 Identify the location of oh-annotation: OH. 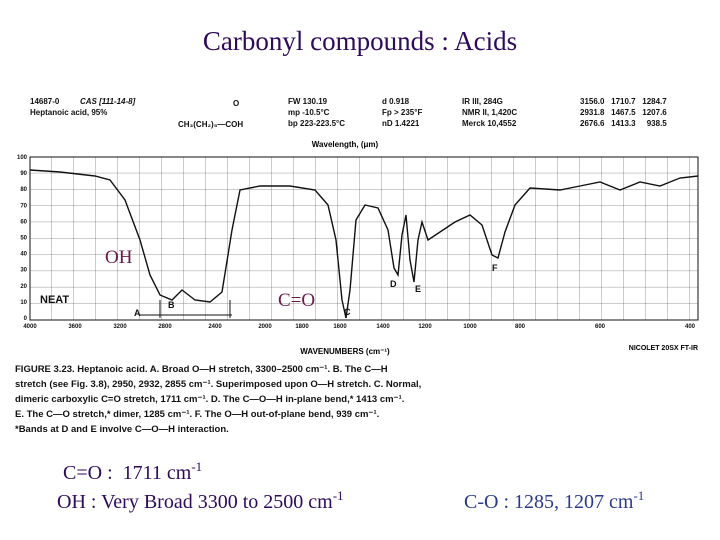
(119, 257).